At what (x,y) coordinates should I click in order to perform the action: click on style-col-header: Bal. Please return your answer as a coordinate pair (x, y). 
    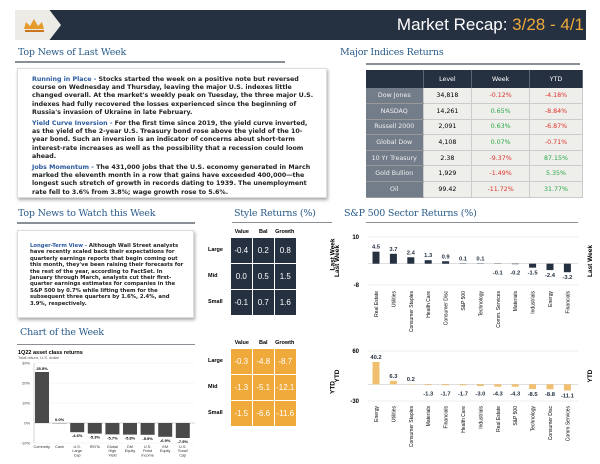
    Looking at the image, I should click on (263, 343).